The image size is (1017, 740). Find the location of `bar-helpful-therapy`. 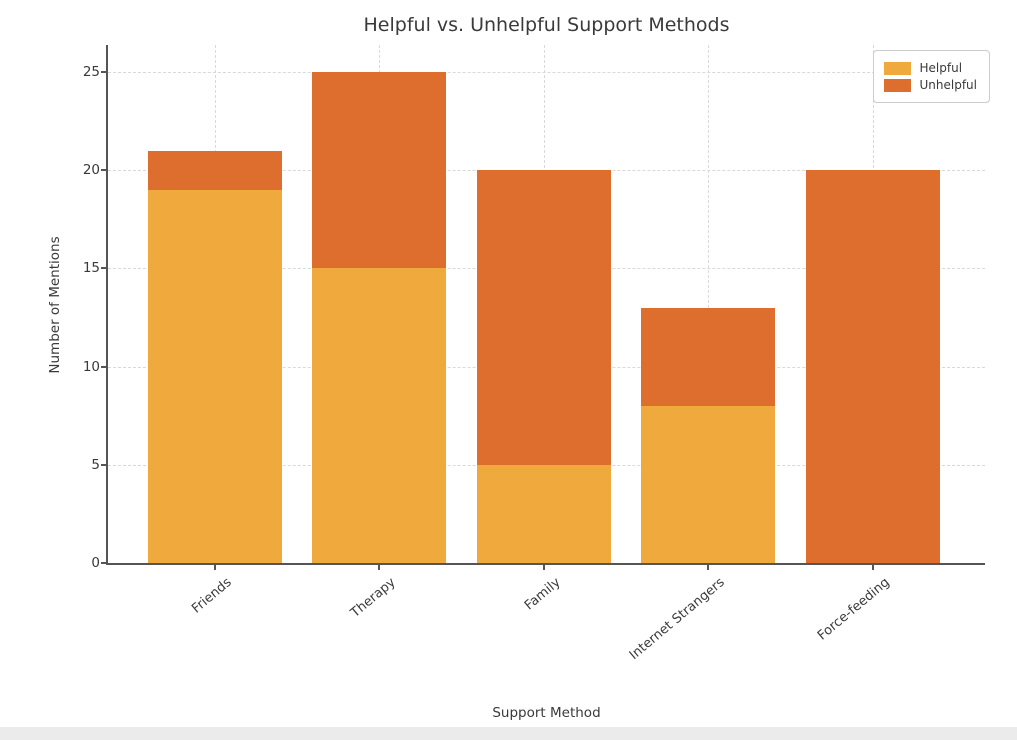

bar-helpful-therapy is located at coordinates (379, 415).